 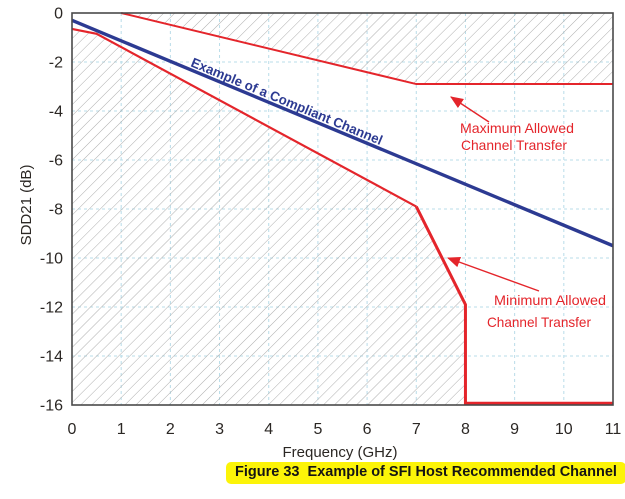 I want to click on max-annotation-line1: Maximum Allowed, so click(x=517, y=128).